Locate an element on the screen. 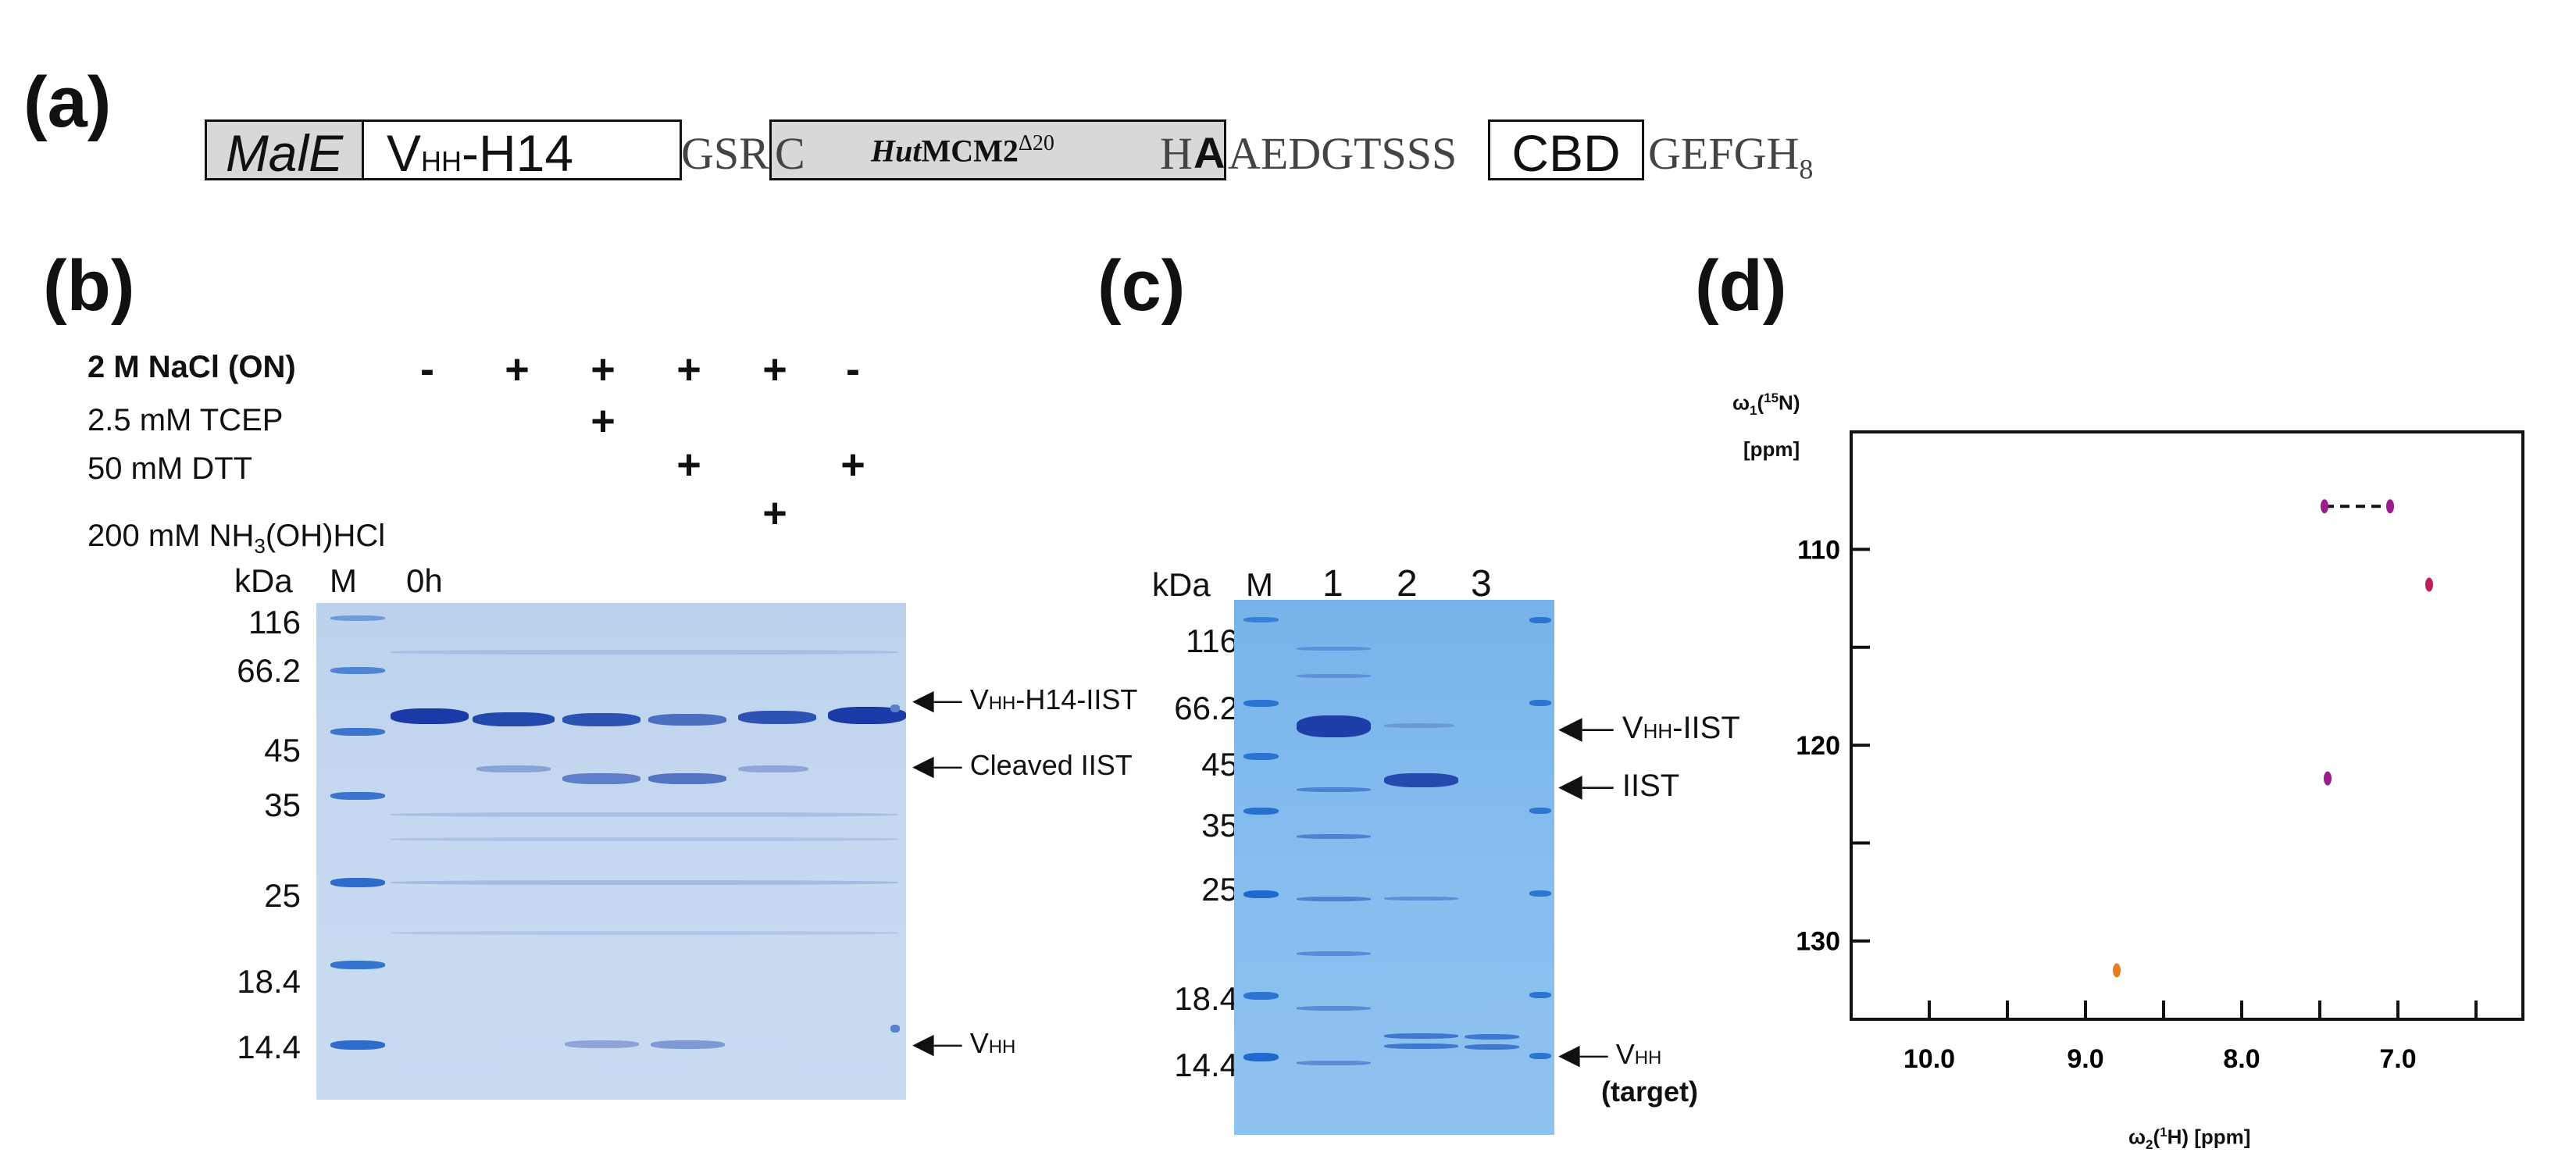 Image resolution: width=2576 pixels, height=1170 pixels. linker-gsr: GSR is located at coordinates (725, 153).